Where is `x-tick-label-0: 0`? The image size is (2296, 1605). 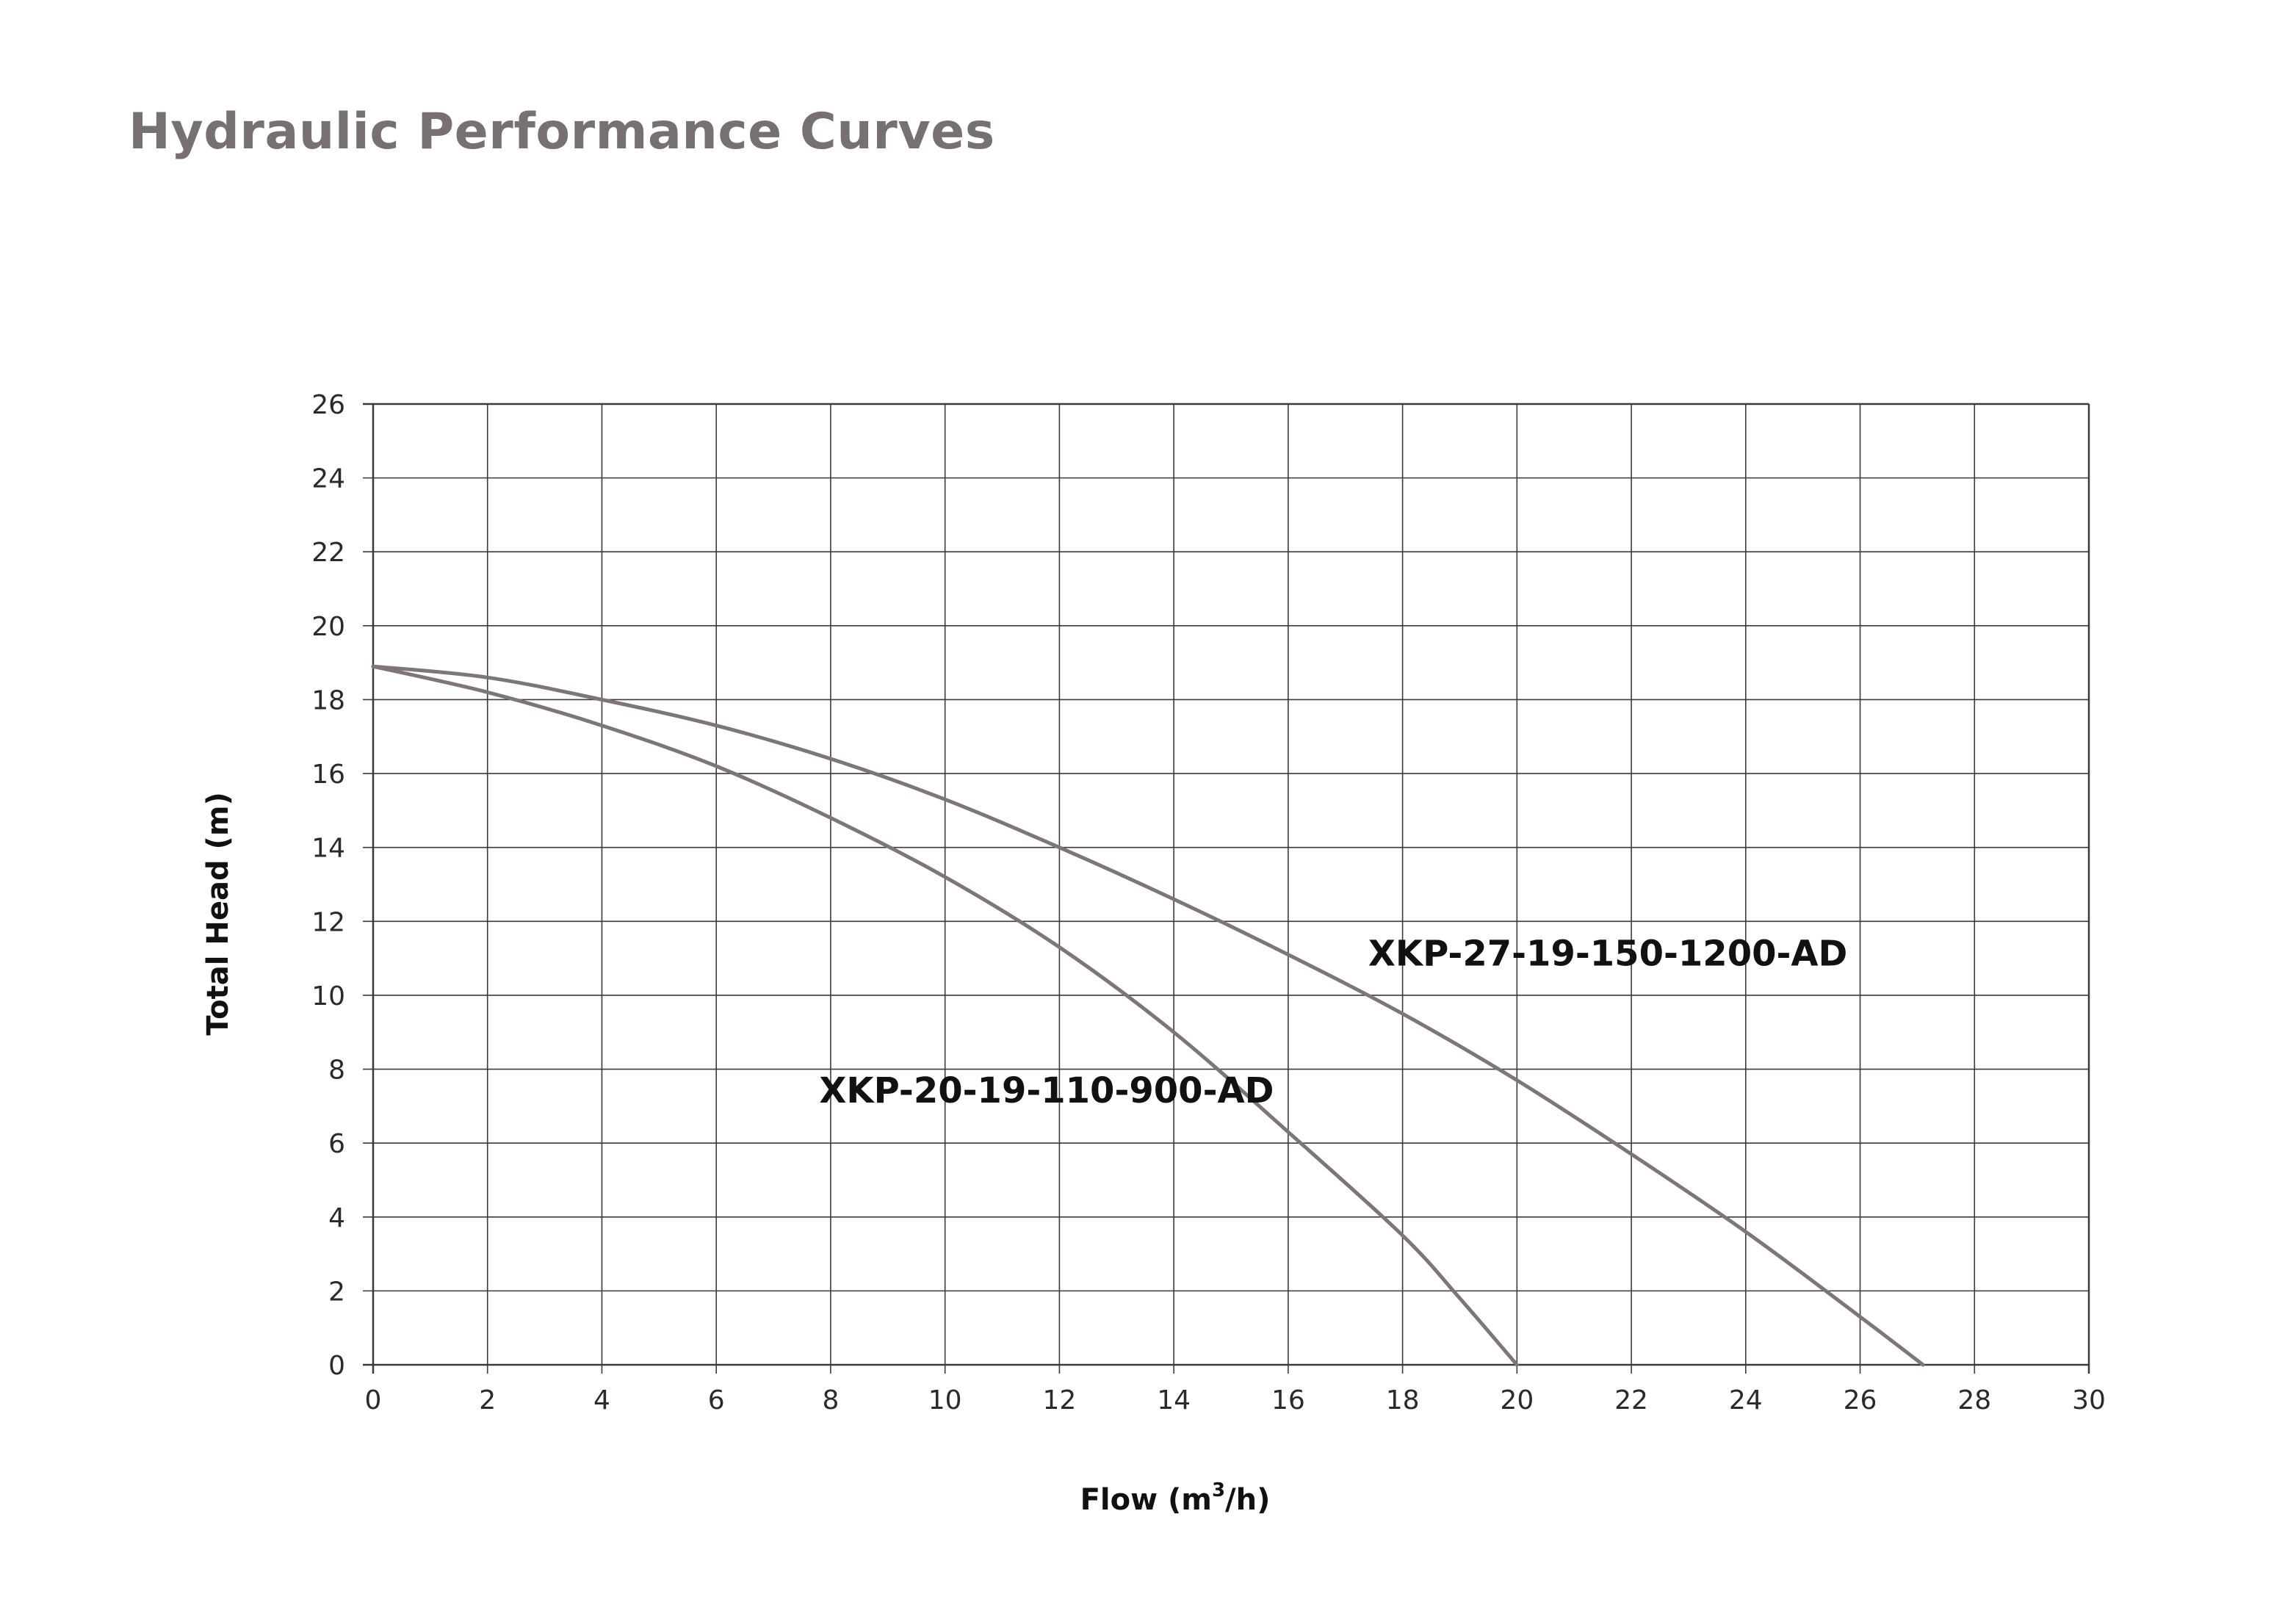 x-tick-label-0: 0 is located at coordinates (373, 1400).